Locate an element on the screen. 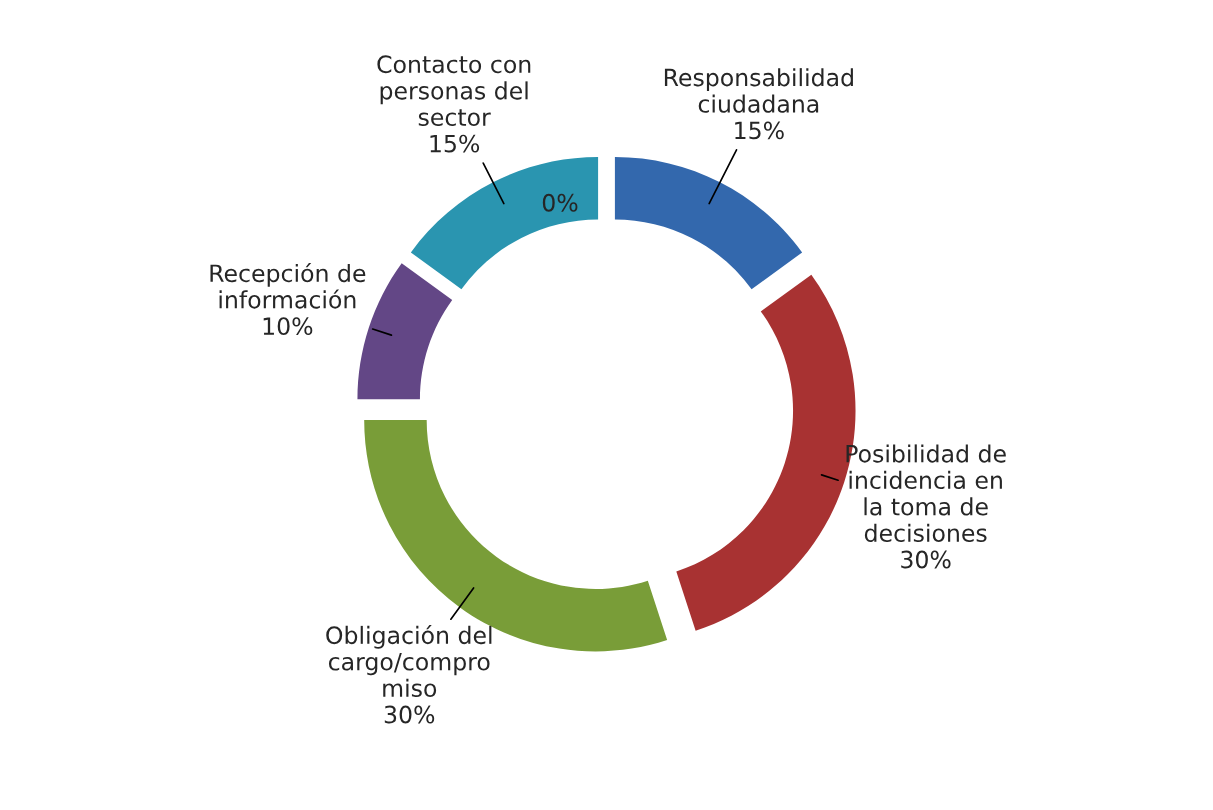 Image resolution: width=1213 pixels, height=810 pixels. slice-label: Recepción de información is located at coordinates (288, 285).